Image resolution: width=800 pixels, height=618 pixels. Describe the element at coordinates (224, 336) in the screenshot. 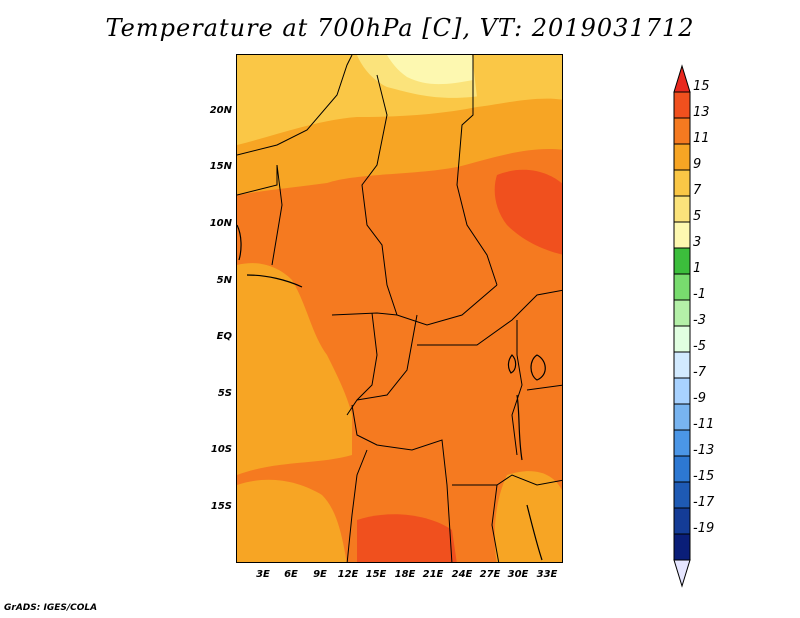

I see `lat-label: EQ` at that location.